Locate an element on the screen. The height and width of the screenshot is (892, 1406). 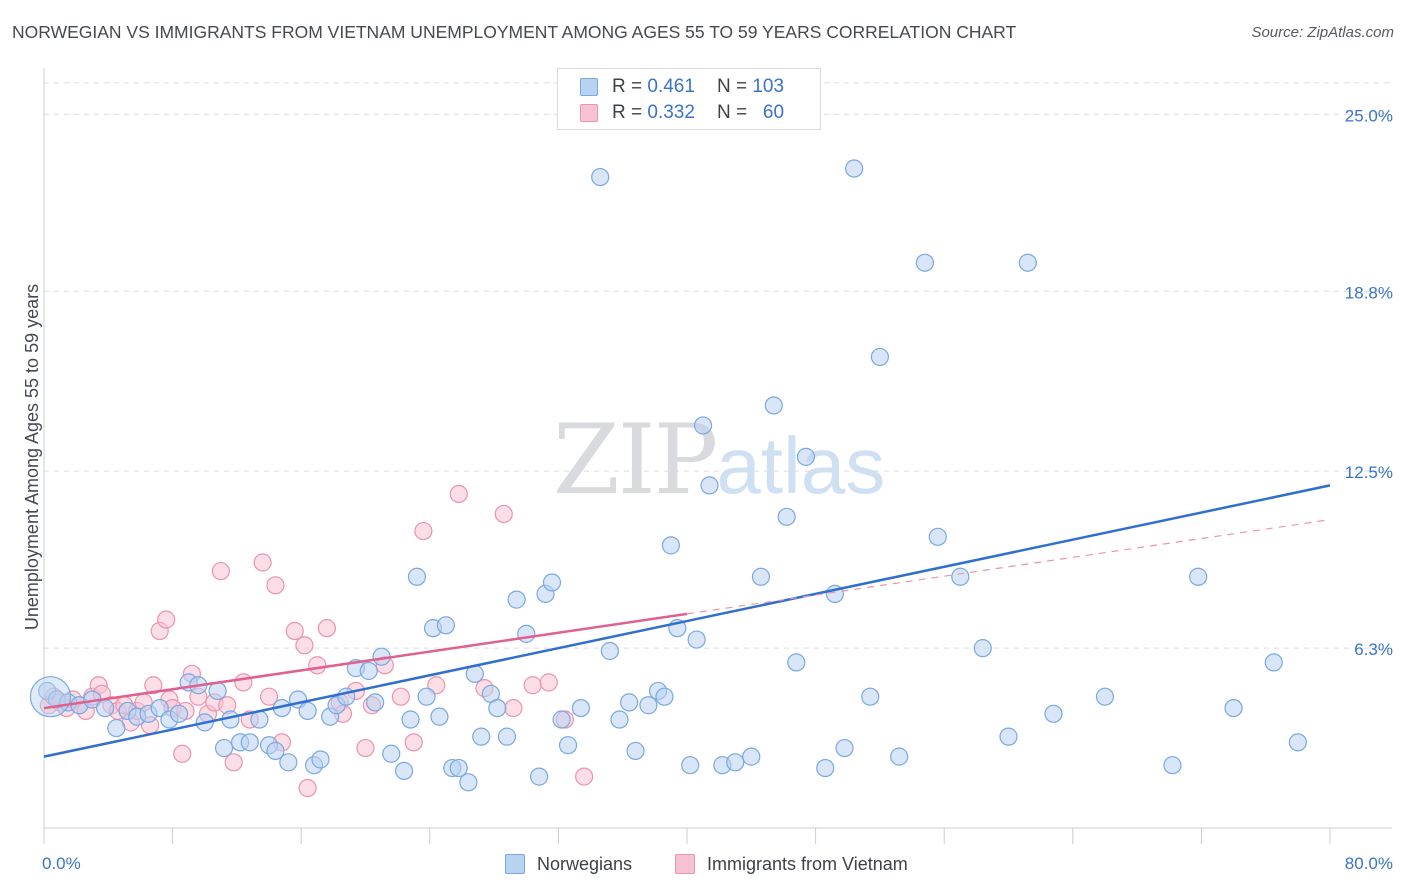
legend-row-vietnam: R = 0.332 N = 60 is located at coordinates (682, 113).